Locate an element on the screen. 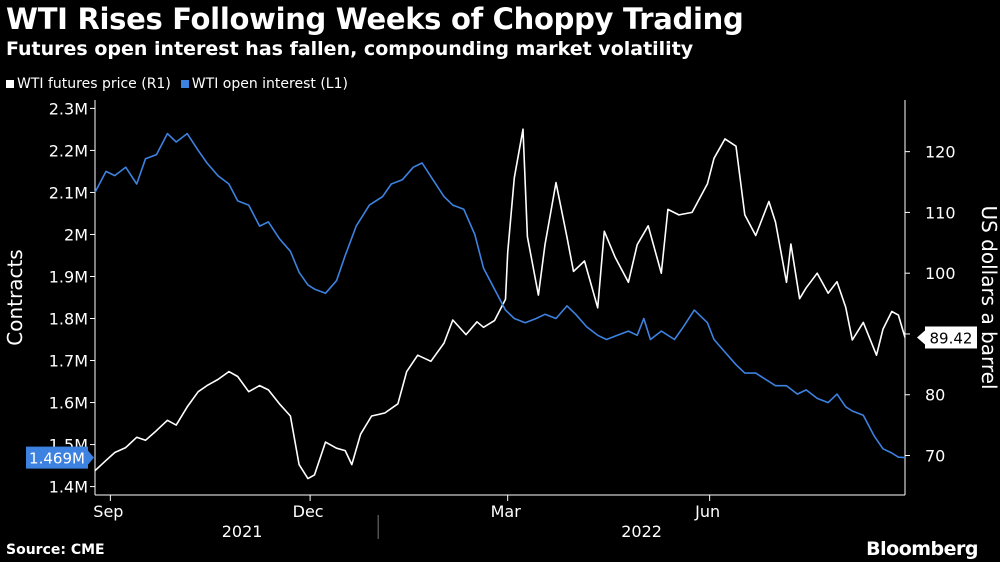 This screenshot has height=562, width=1000. legend-item-oi: WTI open interest (L1) is located at coordinates (264, 84).